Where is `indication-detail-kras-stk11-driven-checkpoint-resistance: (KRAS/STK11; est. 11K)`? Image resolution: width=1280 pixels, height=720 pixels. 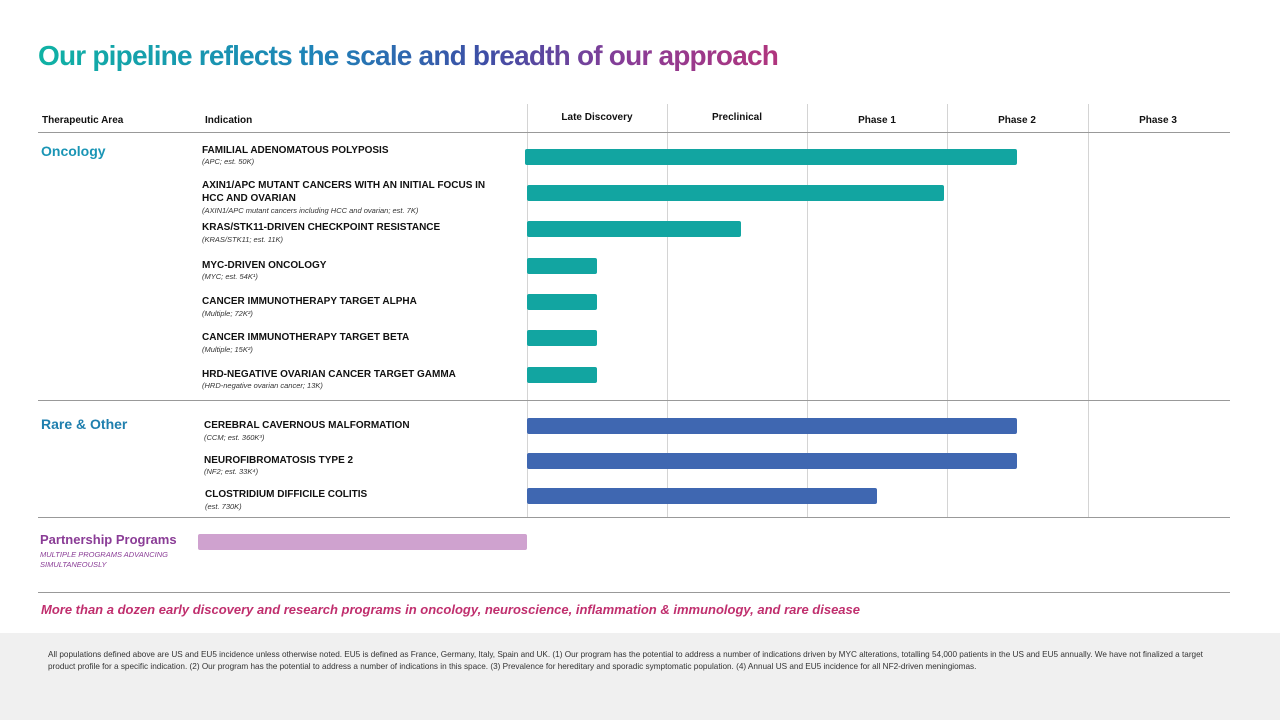
indication-detail-kras-stk11-driven-checkpoint-resistance: (KRAS/STK11; est. 11K) is located at coordinates (243, 239).